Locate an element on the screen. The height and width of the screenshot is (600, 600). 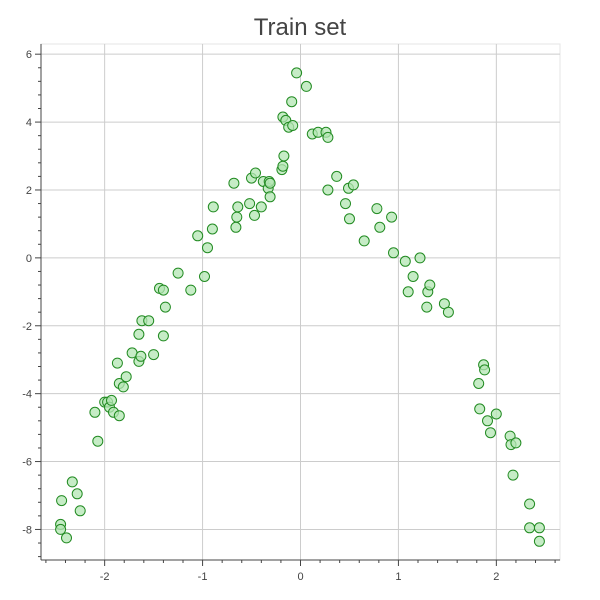
chart-title: Train set is located at coordinates (300, 27).